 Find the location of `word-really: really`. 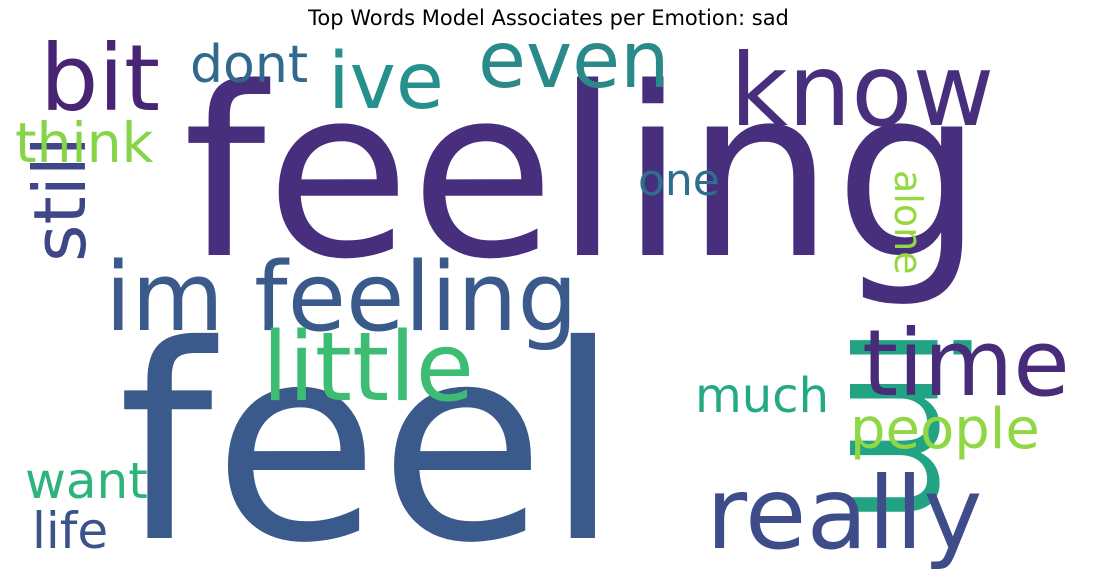

word-really: really is located at coordinates (844, 513).